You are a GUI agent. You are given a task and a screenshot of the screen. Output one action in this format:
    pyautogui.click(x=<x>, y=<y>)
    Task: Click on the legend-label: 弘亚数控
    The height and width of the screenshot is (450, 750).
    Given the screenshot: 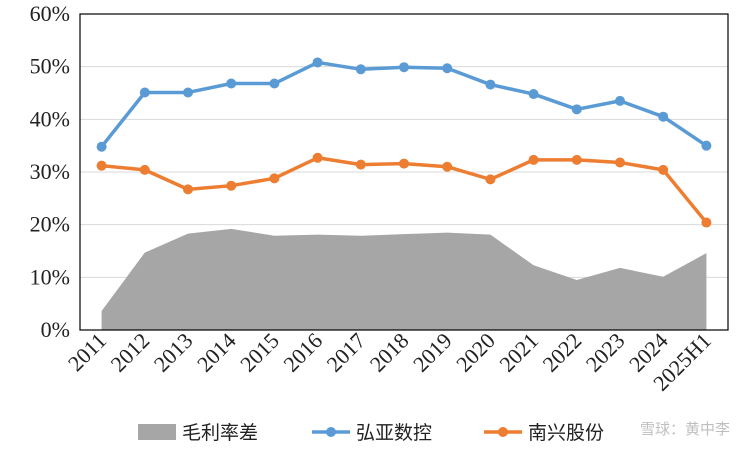 What is the action you would take?
    pyautogui.click(x=394, y=433)
    